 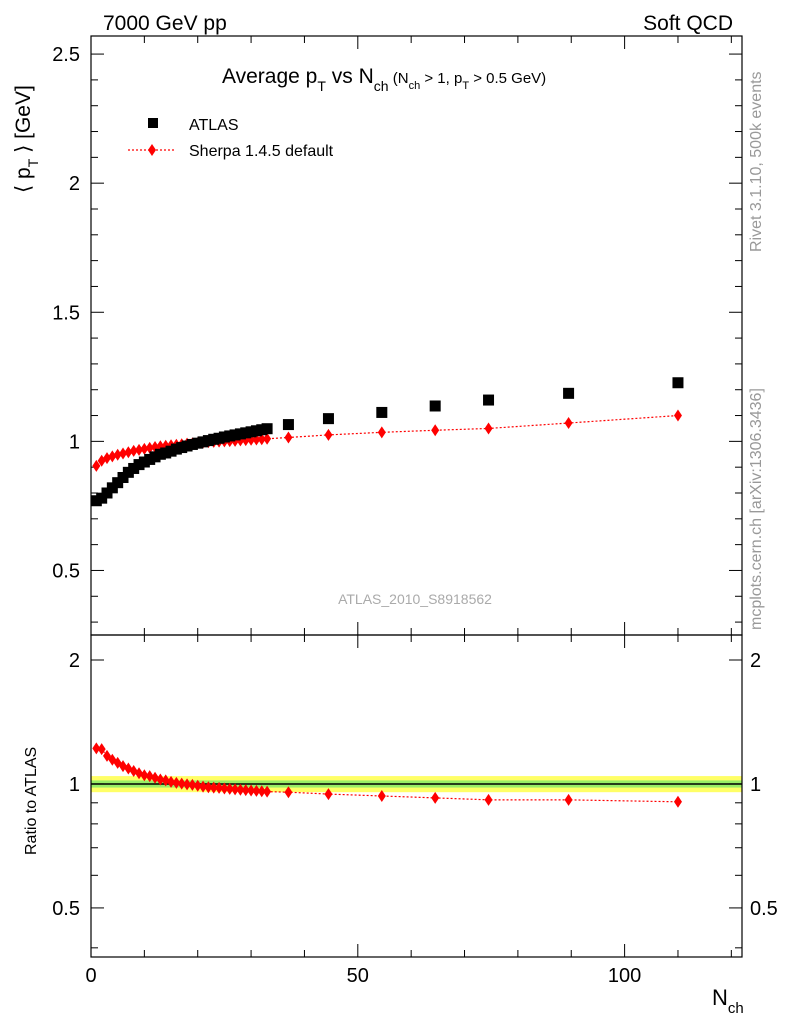 What do you see at coordinates (231, 138) in the screenshot?
I see `legend: ATLAS Sherpa 1.4.5 default` at bounding box center [231, 138].